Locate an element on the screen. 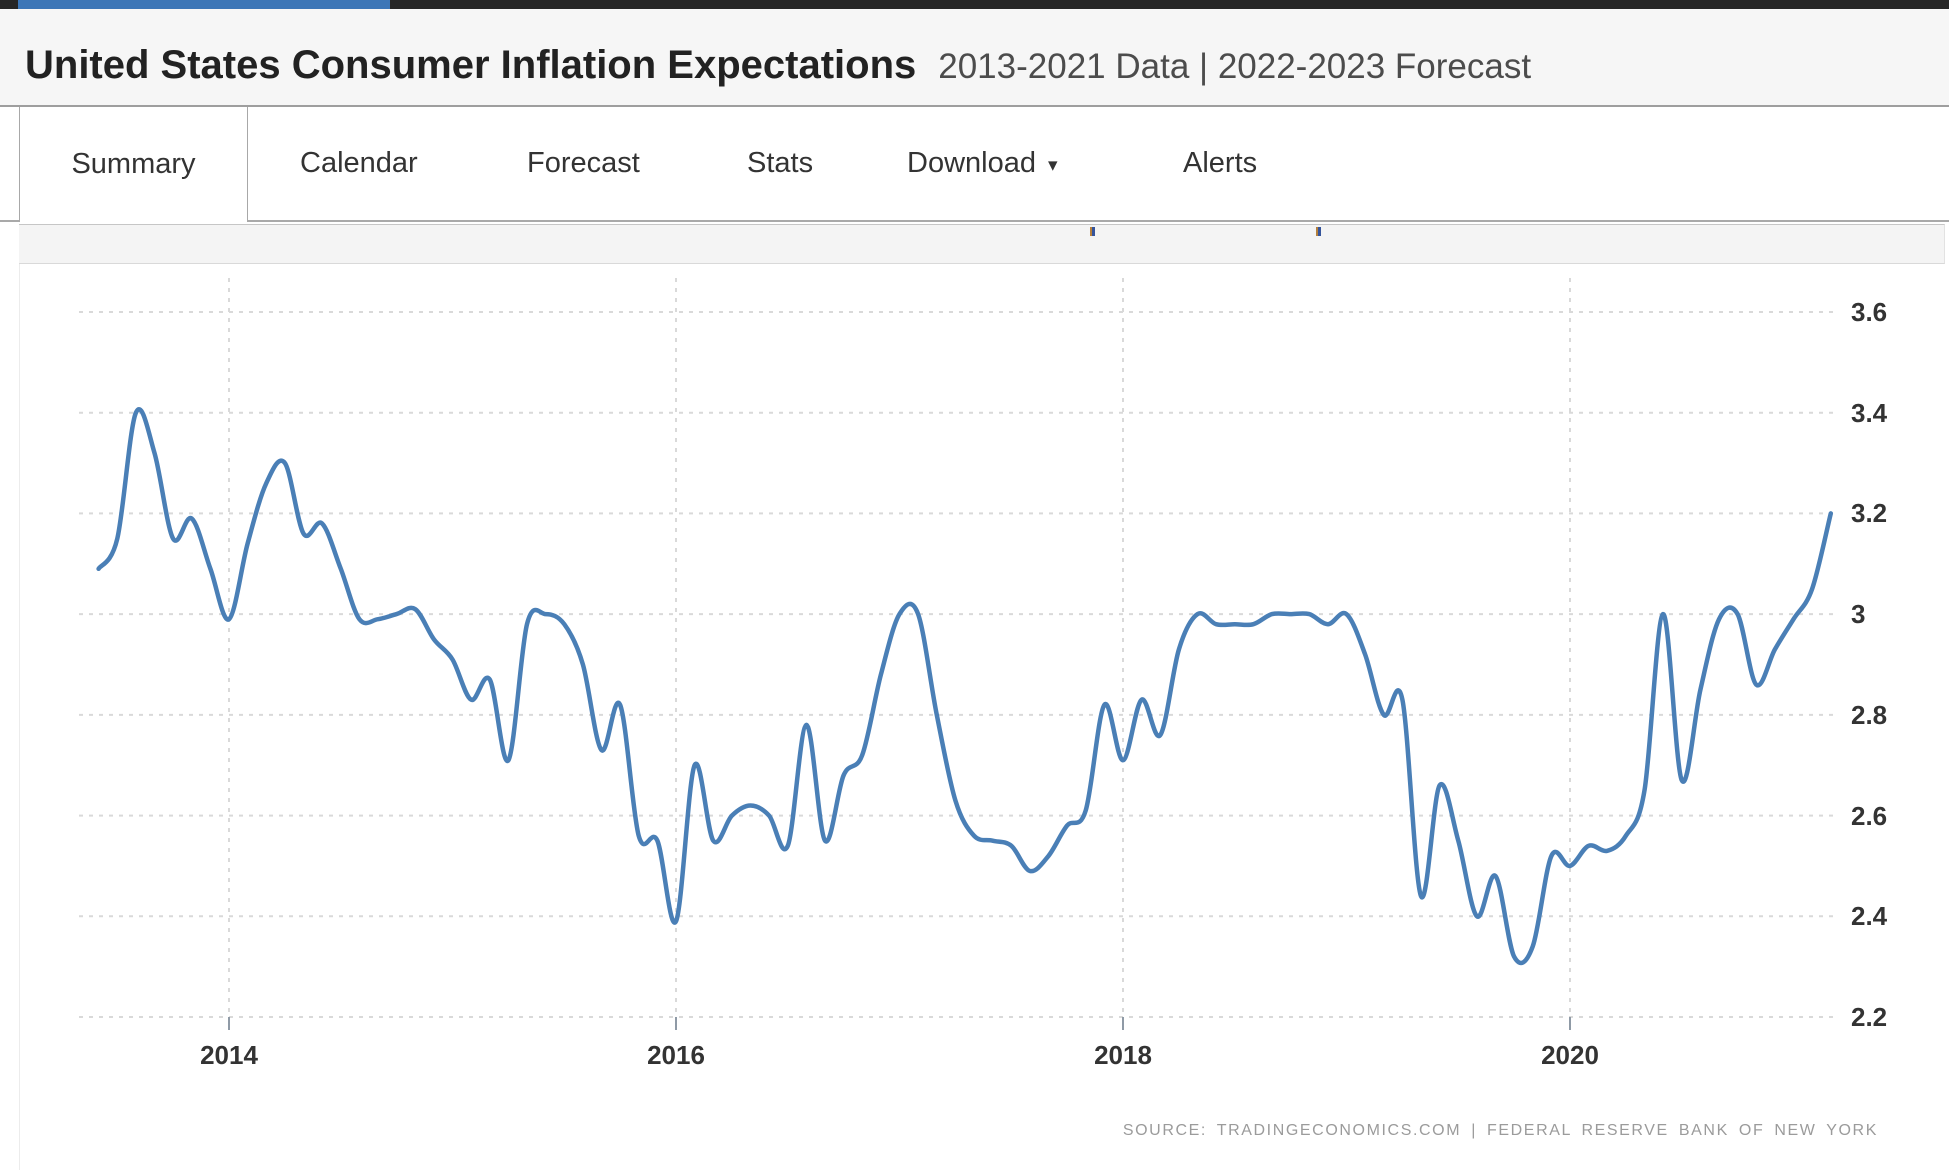  tab-calendar: Calendar is located at coordinates (359, 163).